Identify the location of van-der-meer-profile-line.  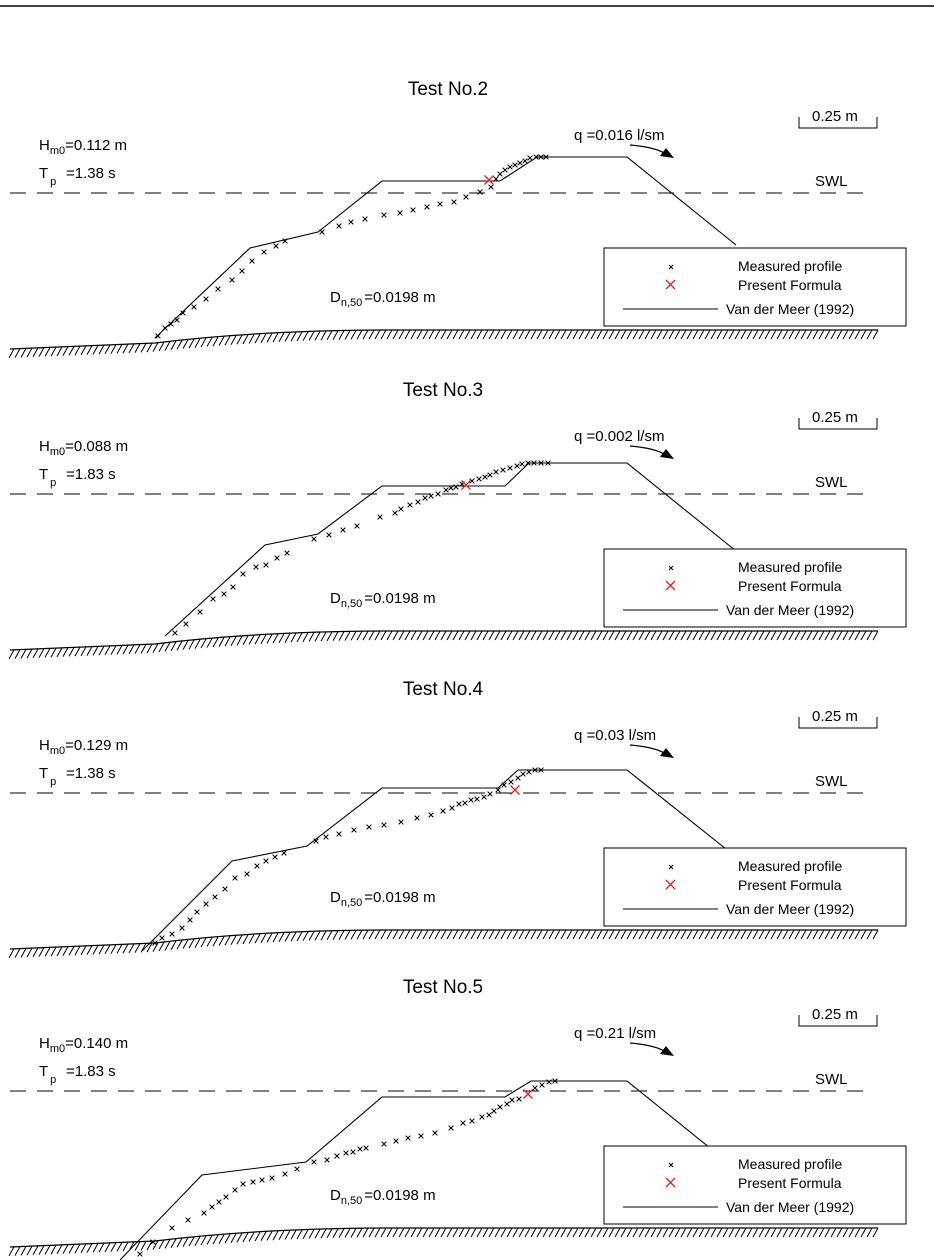
(445, 247).